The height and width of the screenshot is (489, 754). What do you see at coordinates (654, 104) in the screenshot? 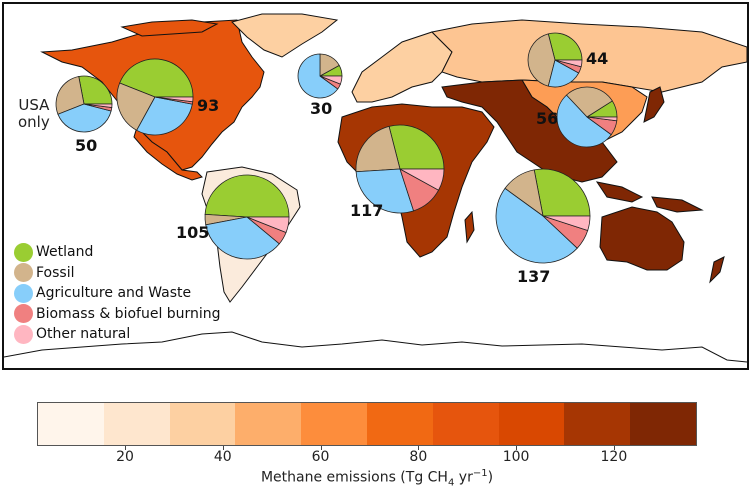
I see `japan` at bounding box center [654, 104].